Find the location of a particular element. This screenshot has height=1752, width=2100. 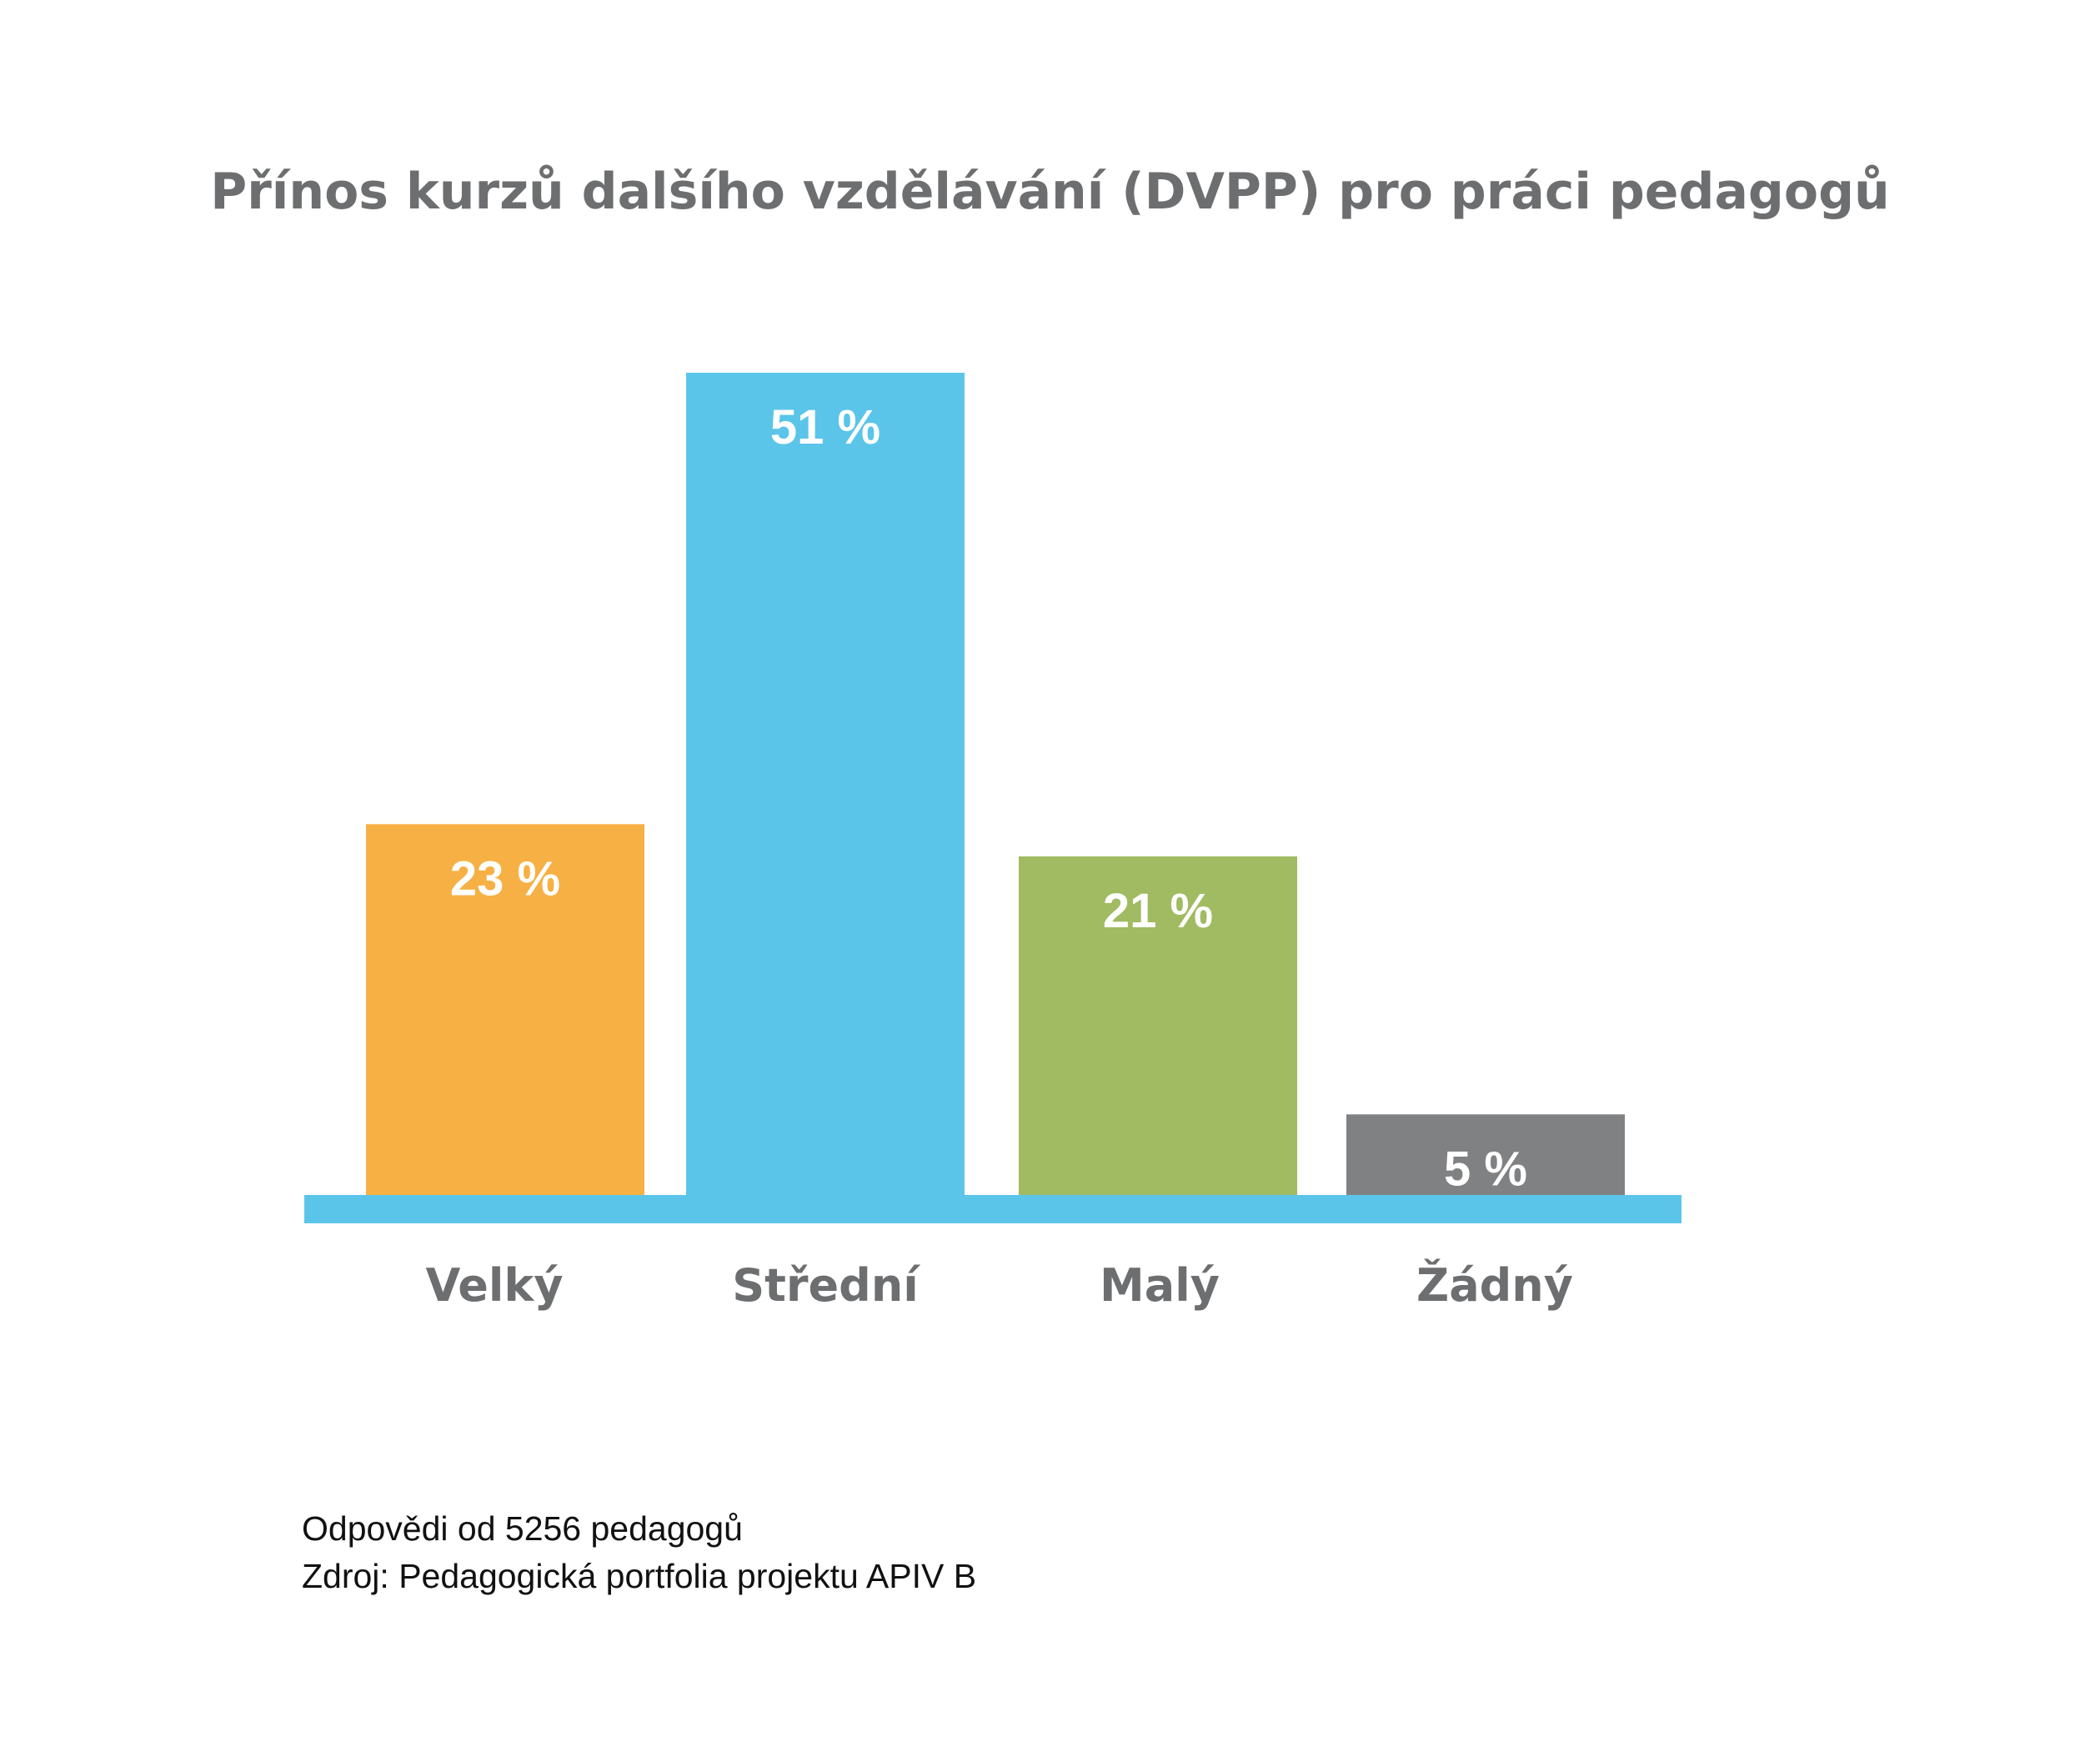

category-label-4: Žádný is located at coordinates (1494, 1285).